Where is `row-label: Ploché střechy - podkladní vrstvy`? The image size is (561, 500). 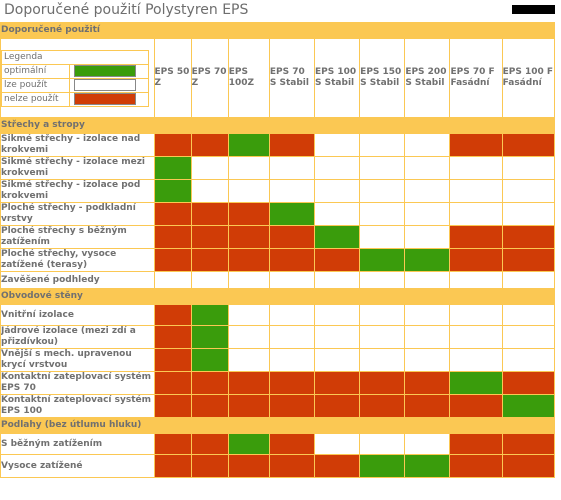
row-label: Ploché střechy - podkladní vrstvy is located at coordinates (77, 214).